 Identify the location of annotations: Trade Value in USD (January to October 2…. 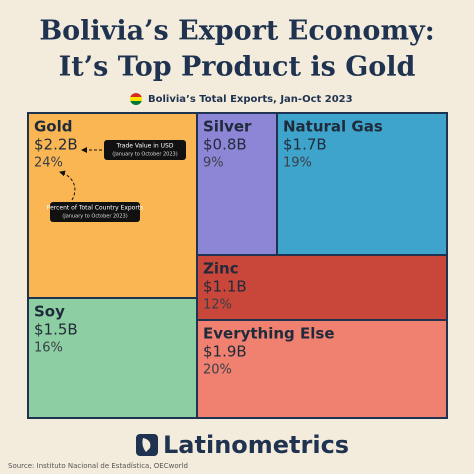
(116, 181).